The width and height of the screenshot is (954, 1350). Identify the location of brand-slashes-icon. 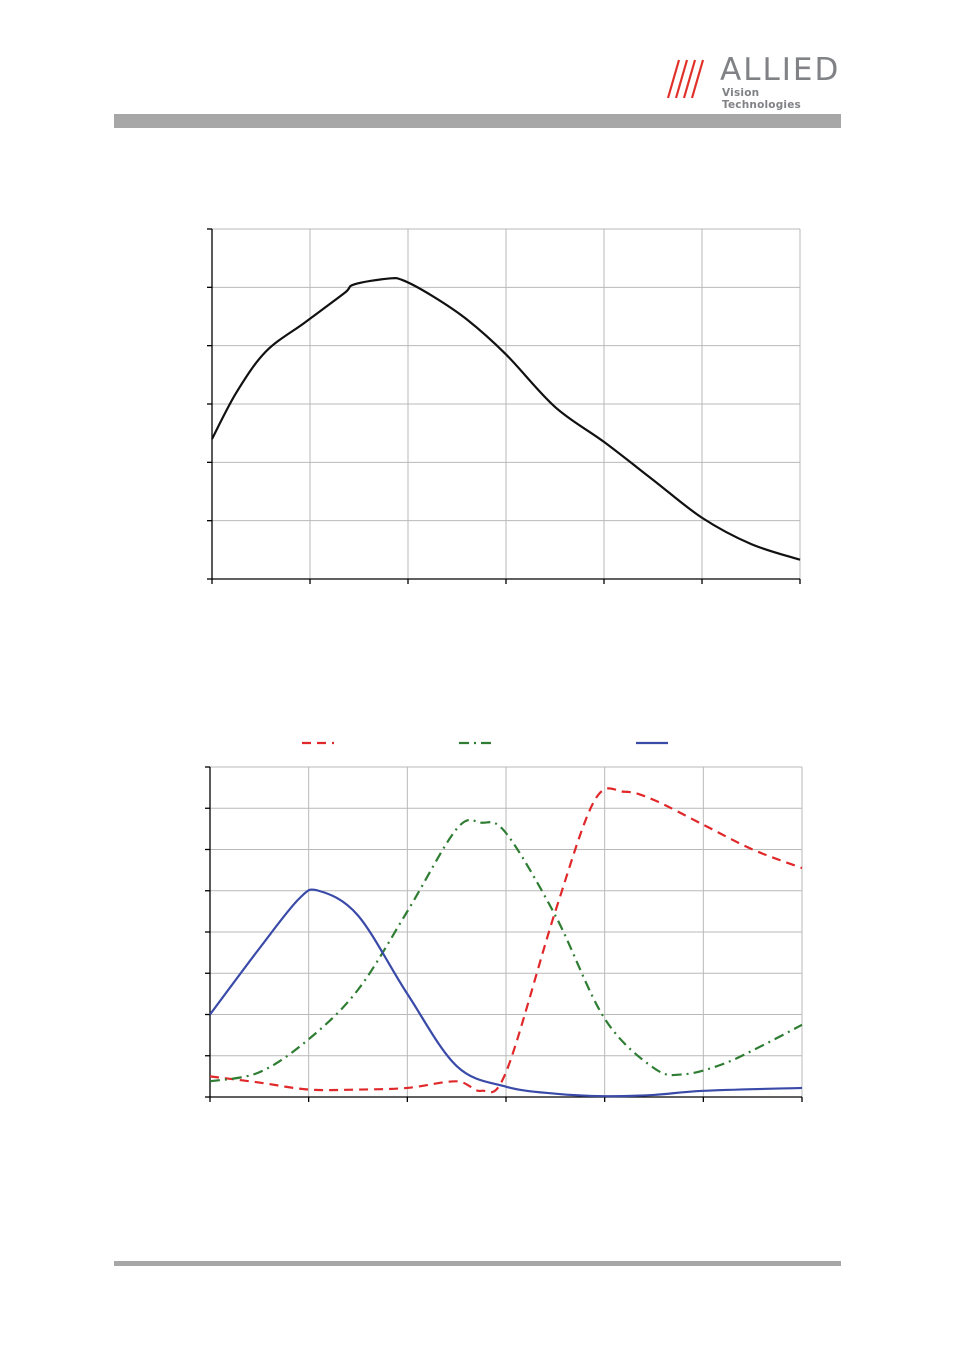
(685, 79).